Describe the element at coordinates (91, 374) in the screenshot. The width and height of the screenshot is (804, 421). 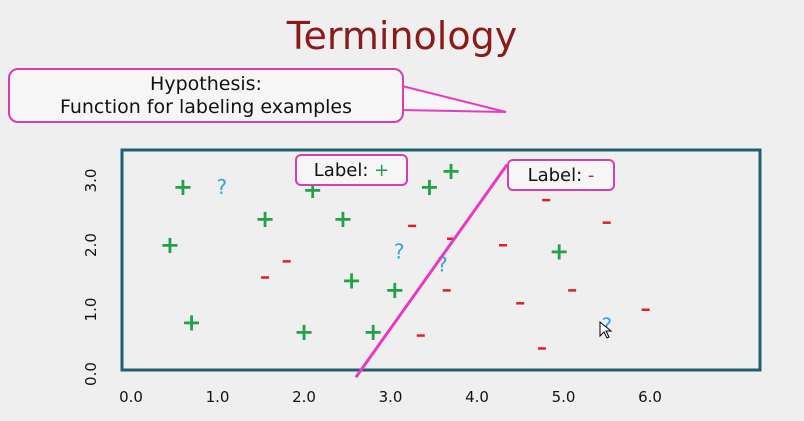
I see `y-tick-label: 0.0` at that location.